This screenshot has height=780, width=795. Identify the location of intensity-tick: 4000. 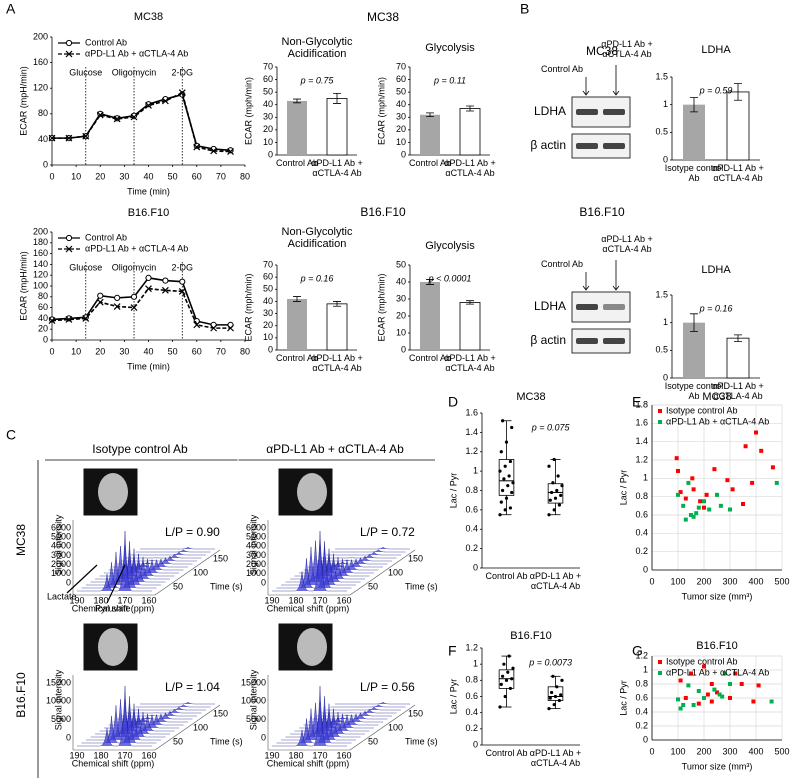
(61, 546).